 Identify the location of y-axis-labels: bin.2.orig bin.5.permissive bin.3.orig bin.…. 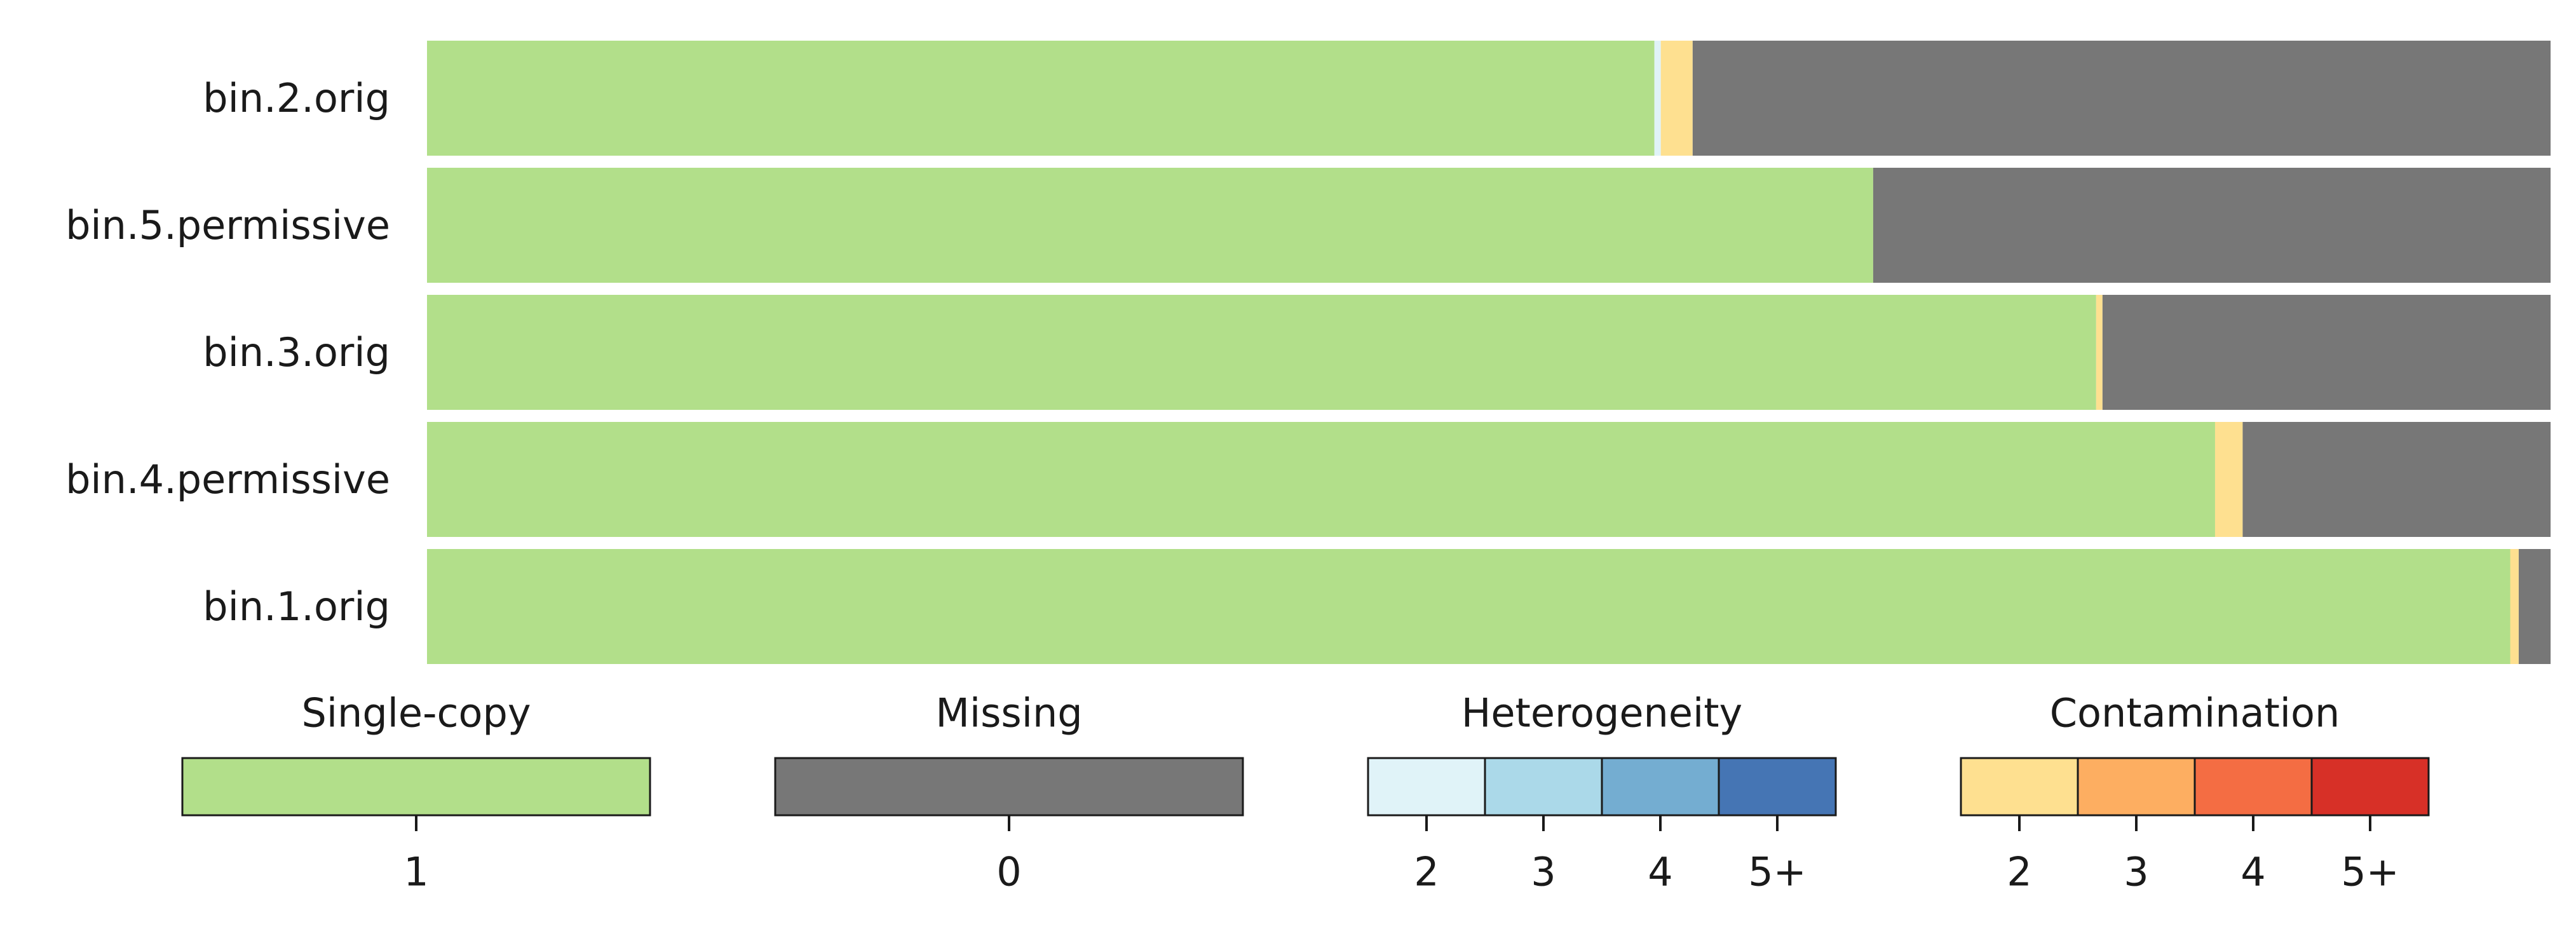
(227, 353).